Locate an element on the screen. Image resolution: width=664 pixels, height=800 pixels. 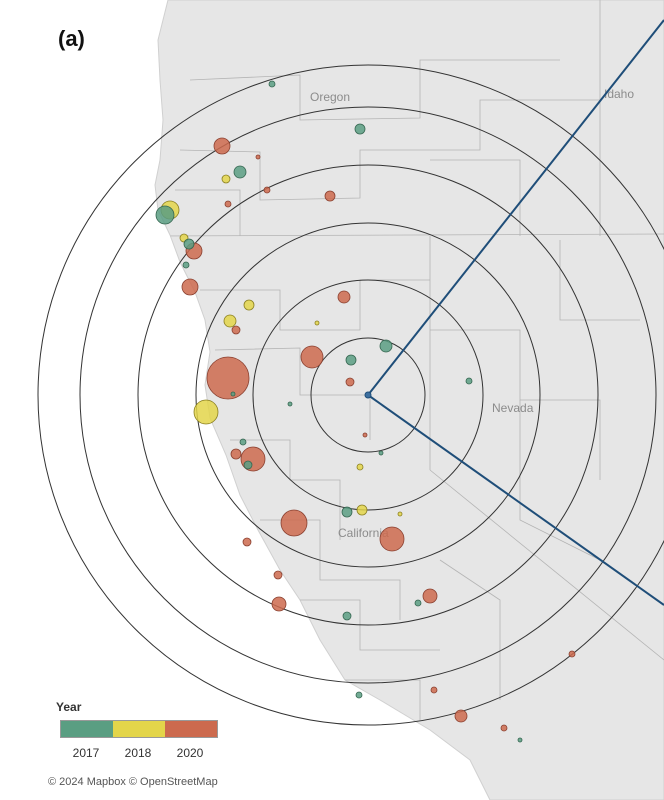
legend-label-2020: 2020 is located at coordinates (190, 753).